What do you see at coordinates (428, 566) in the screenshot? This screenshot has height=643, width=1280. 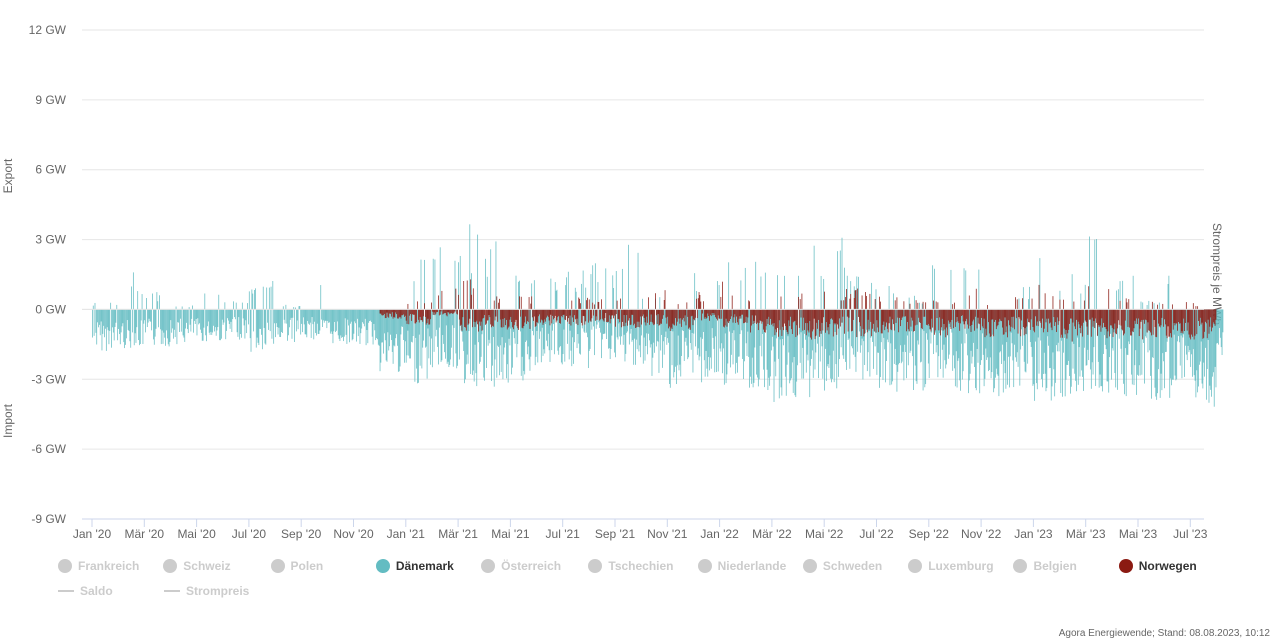 I see `legend-item-dänemark: Dänemark` at bounding box center [428, 566].